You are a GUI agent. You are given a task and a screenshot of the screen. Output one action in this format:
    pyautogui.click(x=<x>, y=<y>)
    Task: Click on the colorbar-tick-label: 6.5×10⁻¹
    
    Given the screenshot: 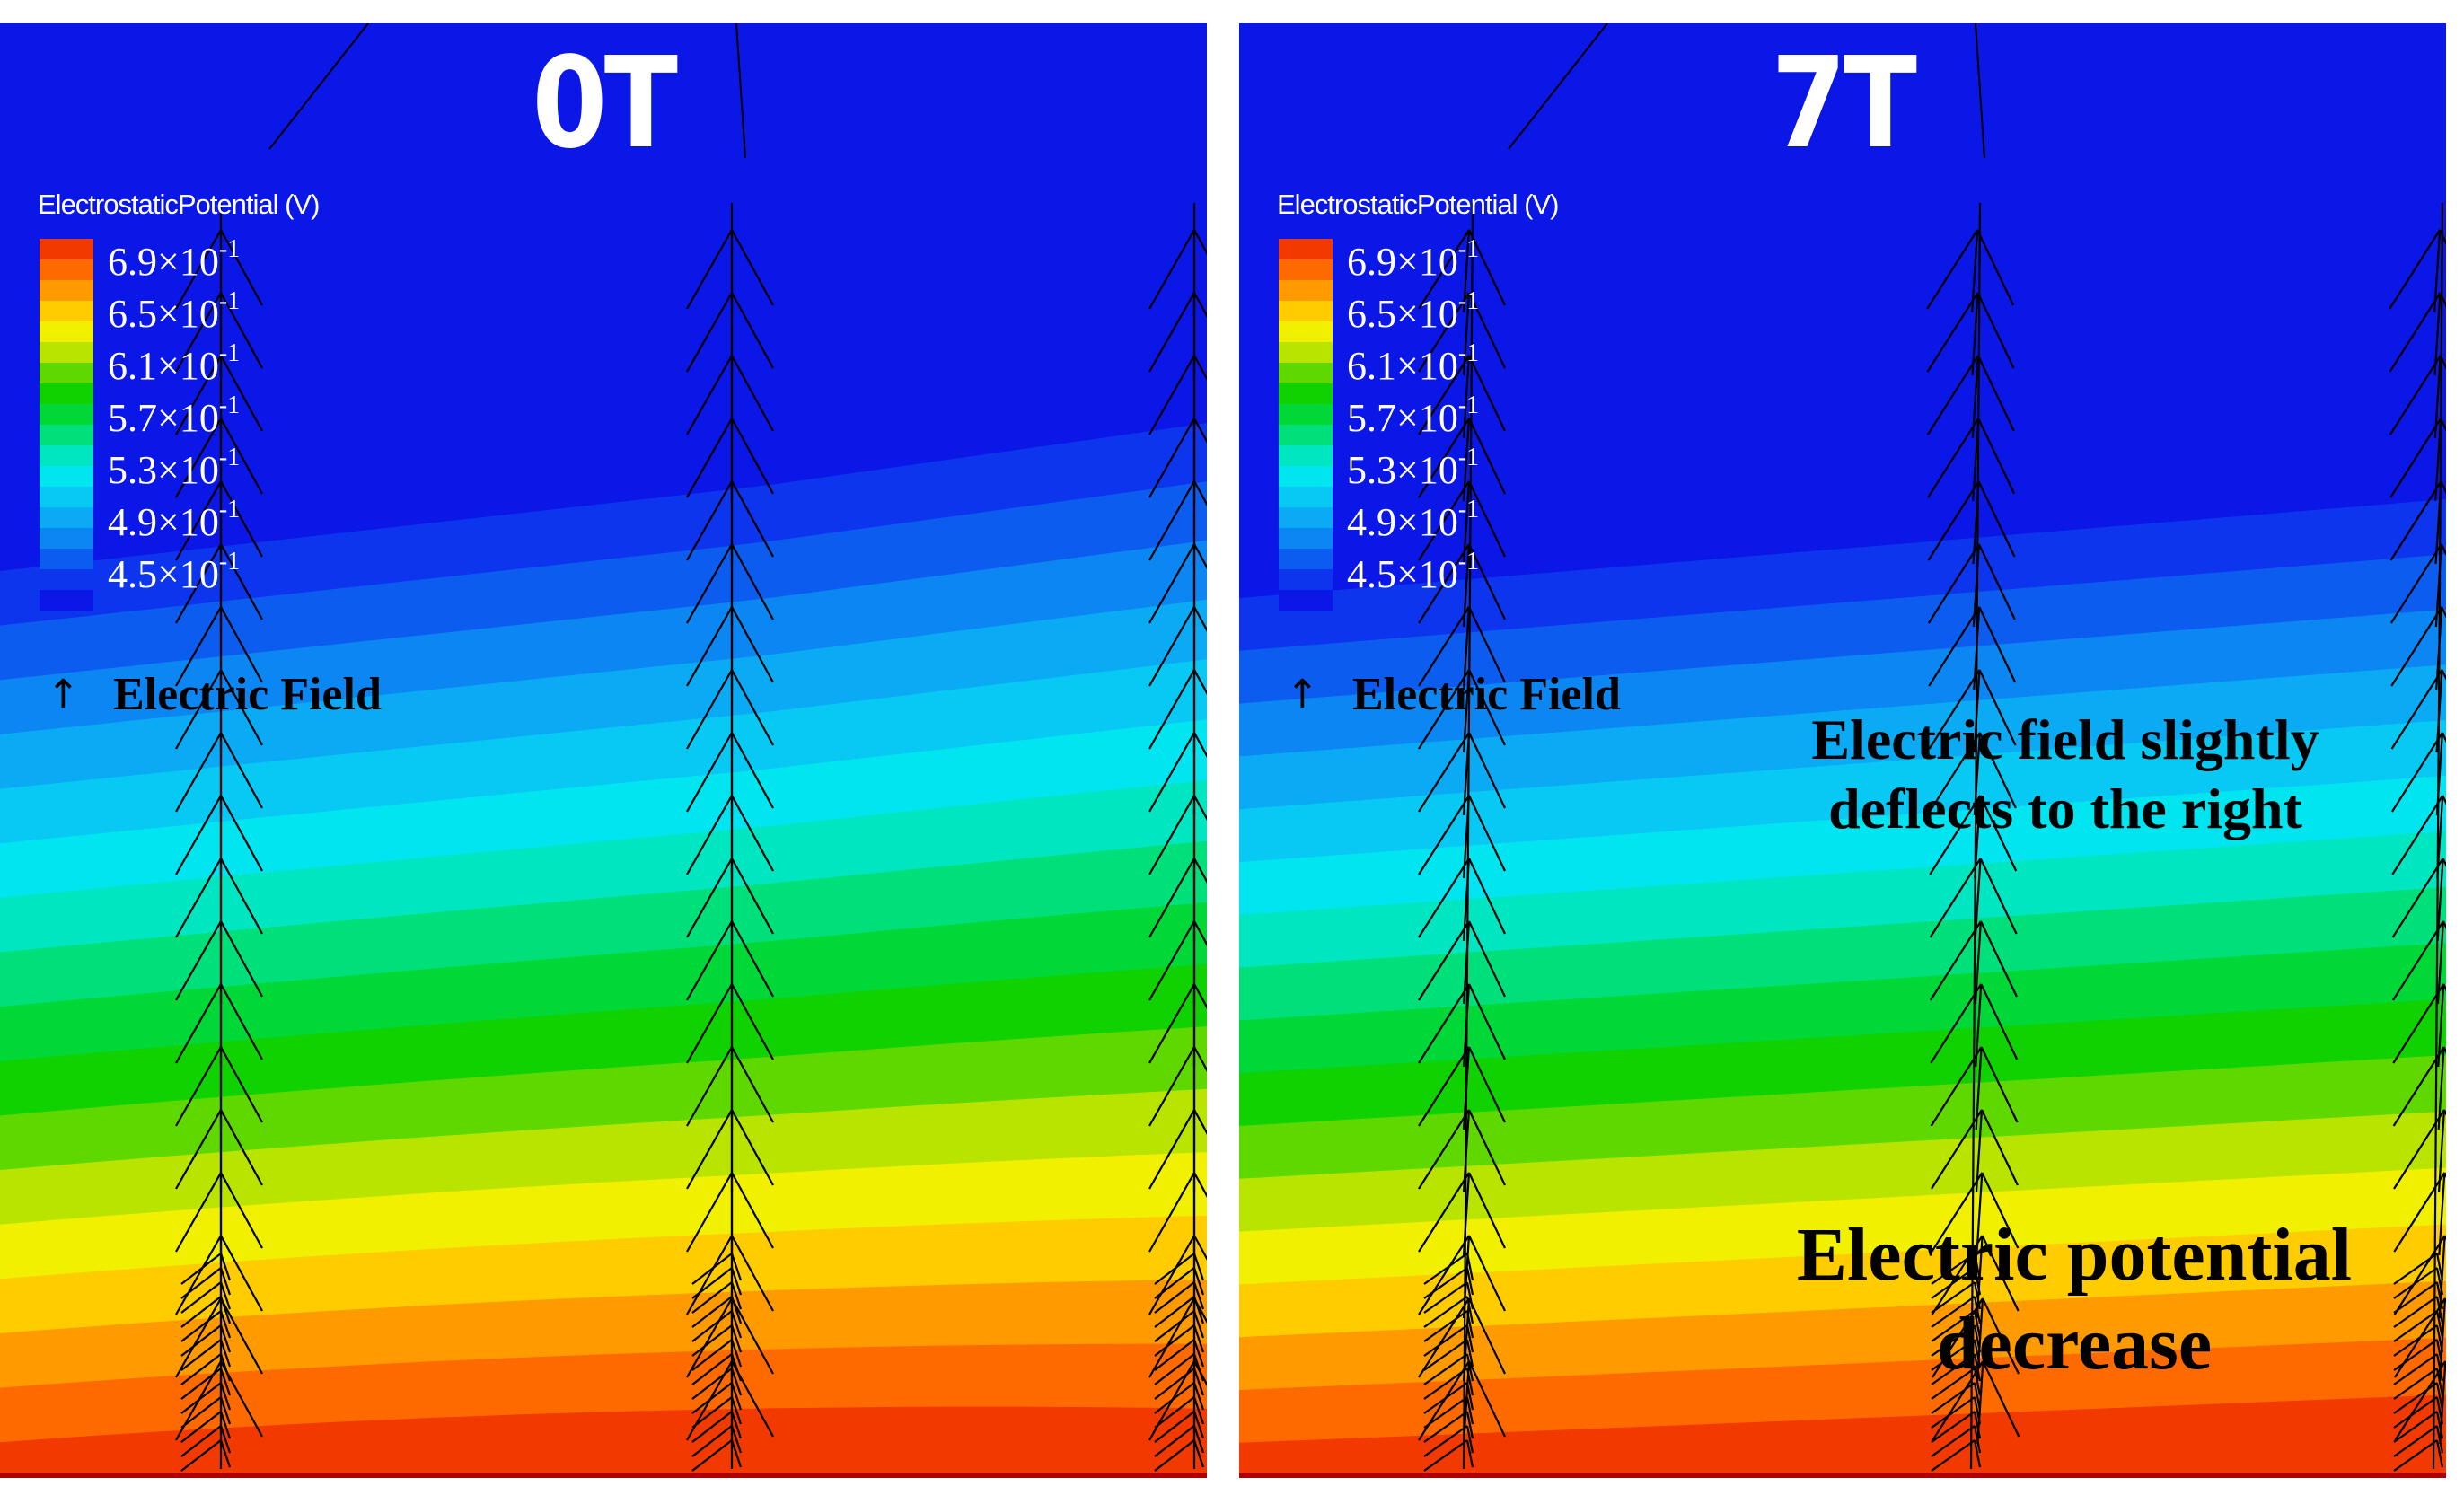 What is the action you would take?
    pyautogui.click(x=1413, y=311)
    